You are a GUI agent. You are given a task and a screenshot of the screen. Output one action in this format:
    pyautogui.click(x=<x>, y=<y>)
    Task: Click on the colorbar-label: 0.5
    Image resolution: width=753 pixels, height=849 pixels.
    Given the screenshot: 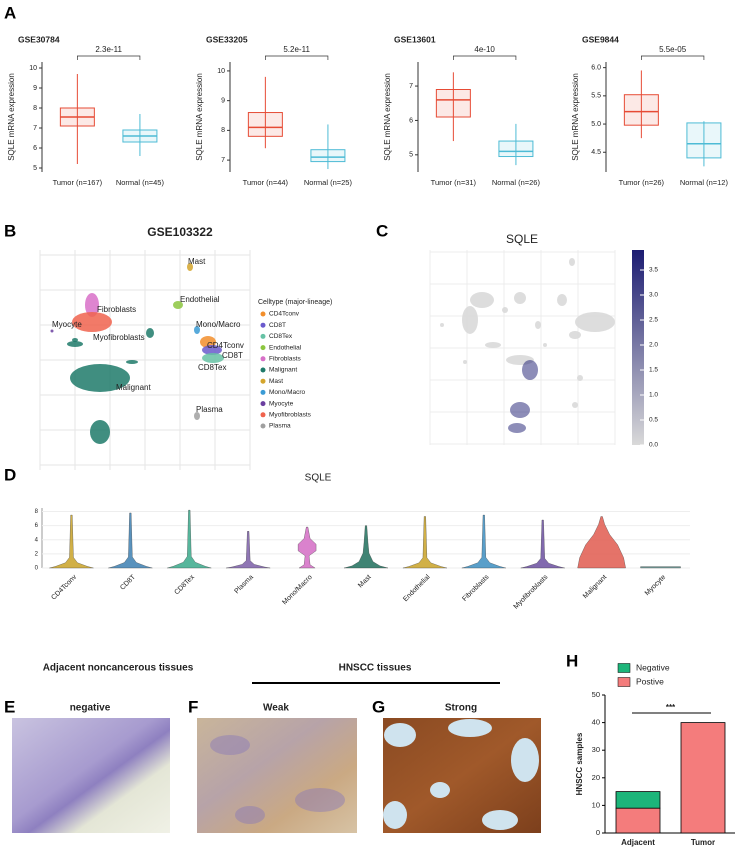 What is the action you would take?
    pyautogui.click(x=653, y=420)
    